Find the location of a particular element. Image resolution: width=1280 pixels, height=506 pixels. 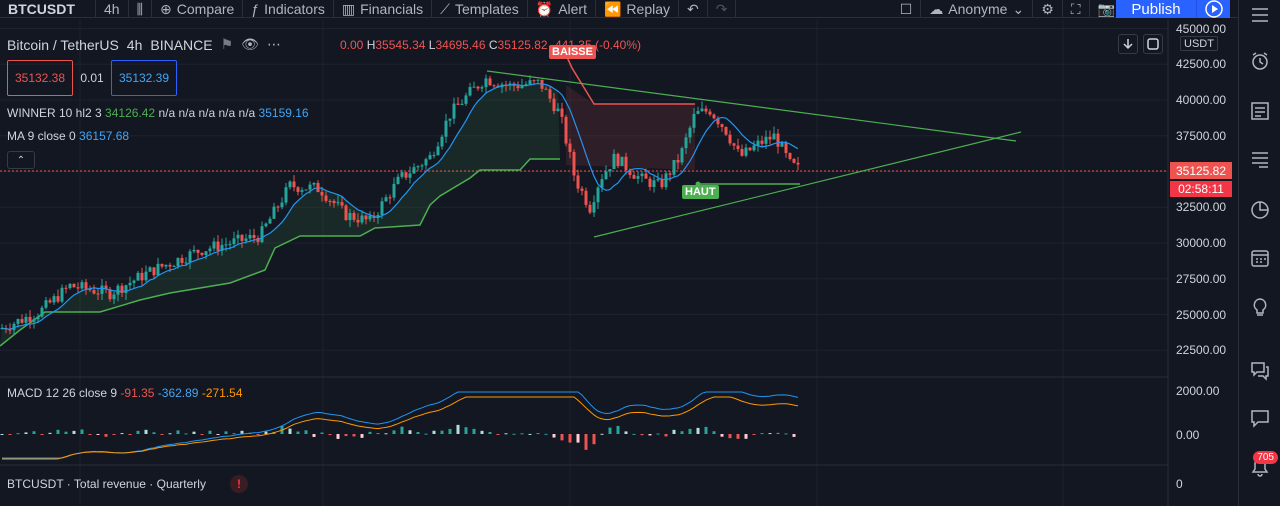

revenue-indicator-legend: BTCUSDT · Total revenue · Quarterly is located at coordinates (106, 484).